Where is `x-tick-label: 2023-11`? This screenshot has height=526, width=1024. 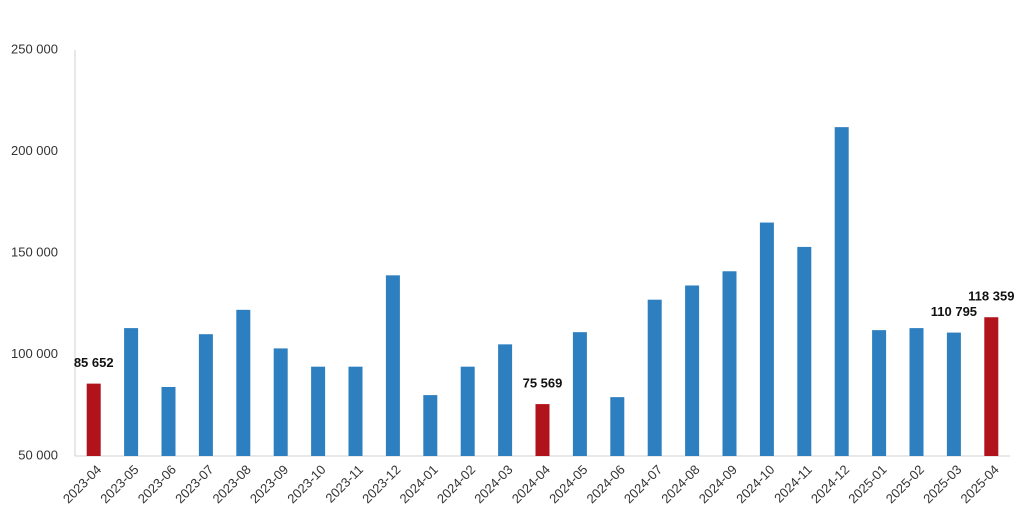 x-tick-label: 2023-11 is located at coordinates (344, 484).